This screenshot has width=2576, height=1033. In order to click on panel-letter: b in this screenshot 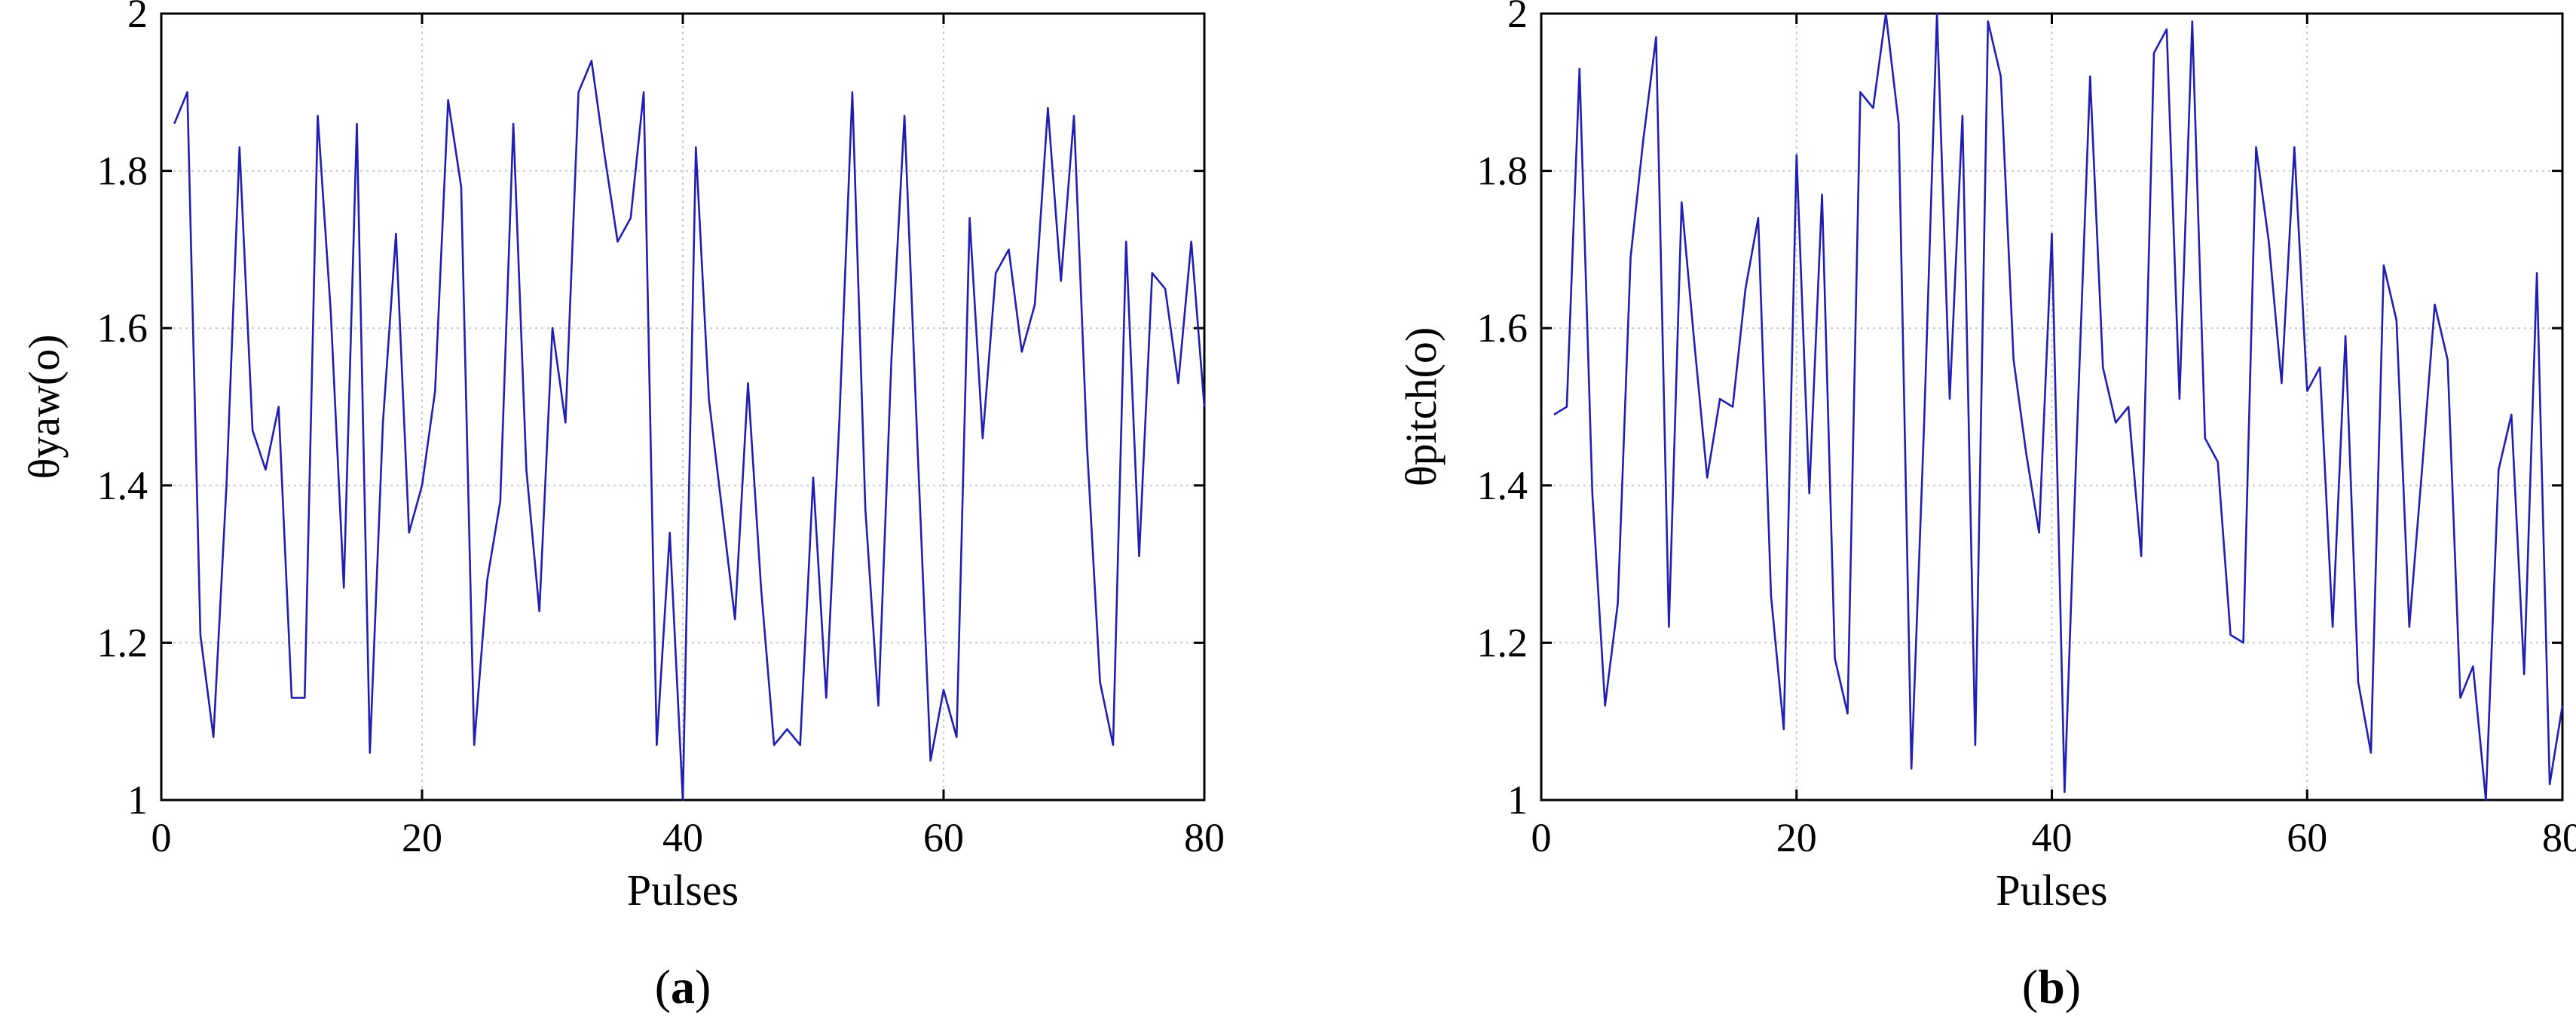, I will do `click(2051, 987)`.